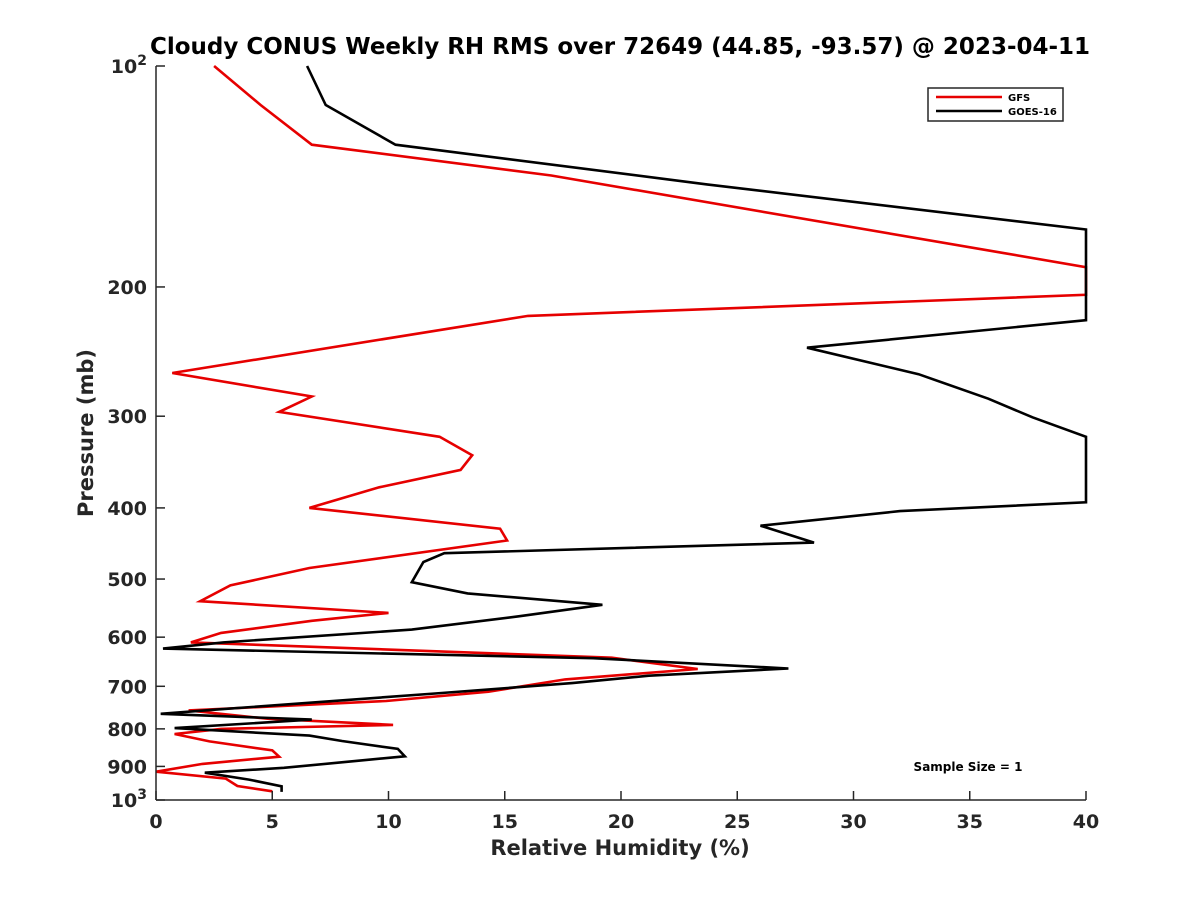 The width and height of the screenshot is (1200, 900). I want to click on sample-size-annotation: Sample Size = 1, so click(968, 767).